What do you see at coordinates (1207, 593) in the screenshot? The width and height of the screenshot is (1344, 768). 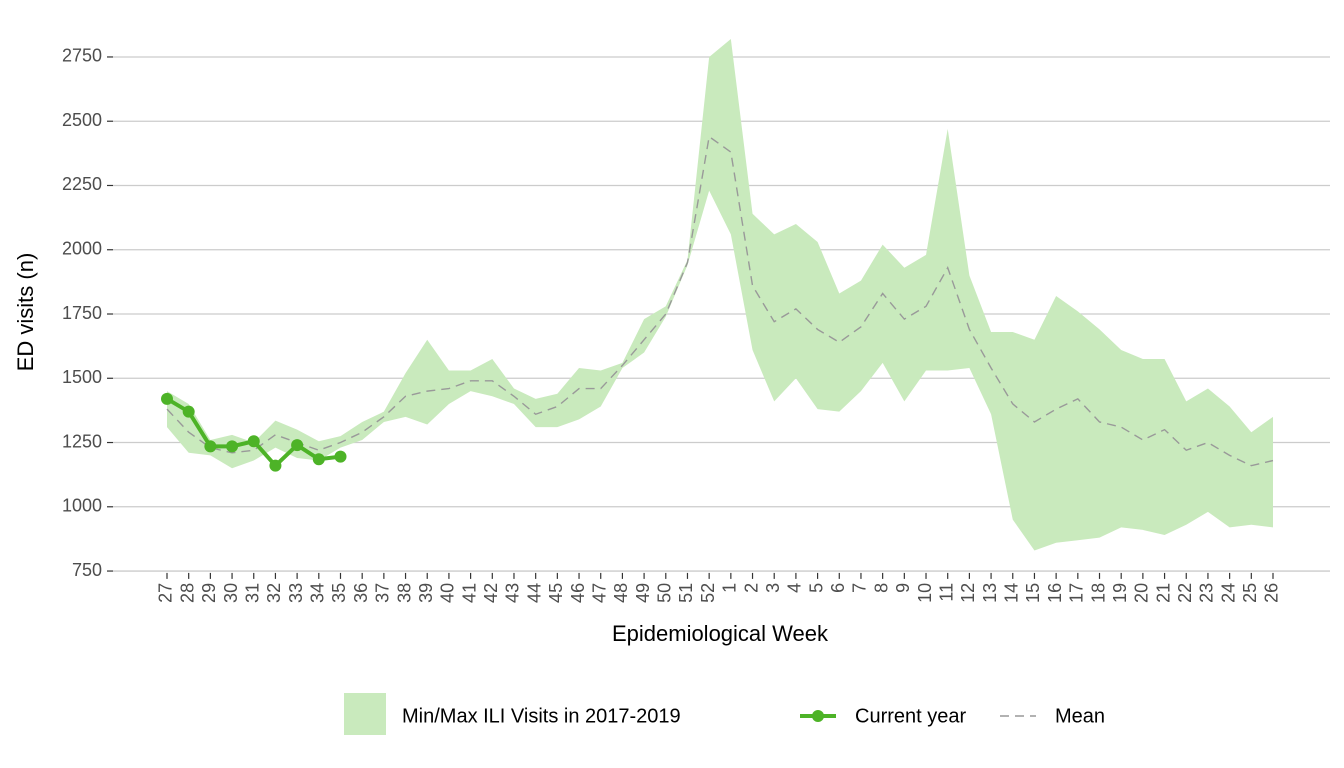 I see `x-tick-label: 23` at bounding box center [1207, 593].